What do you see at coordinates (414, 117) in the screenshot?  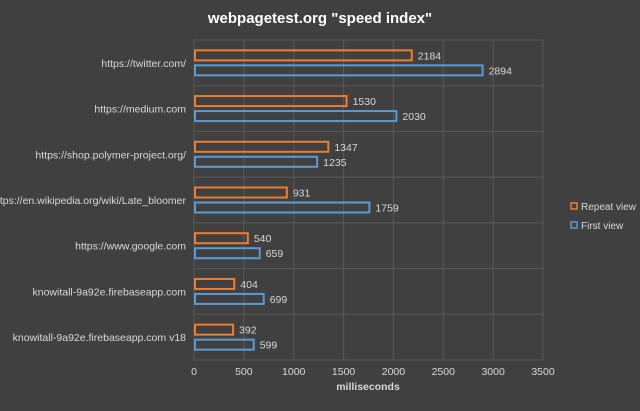 I see `data-label: 2030` at bounding box center [414, 117].